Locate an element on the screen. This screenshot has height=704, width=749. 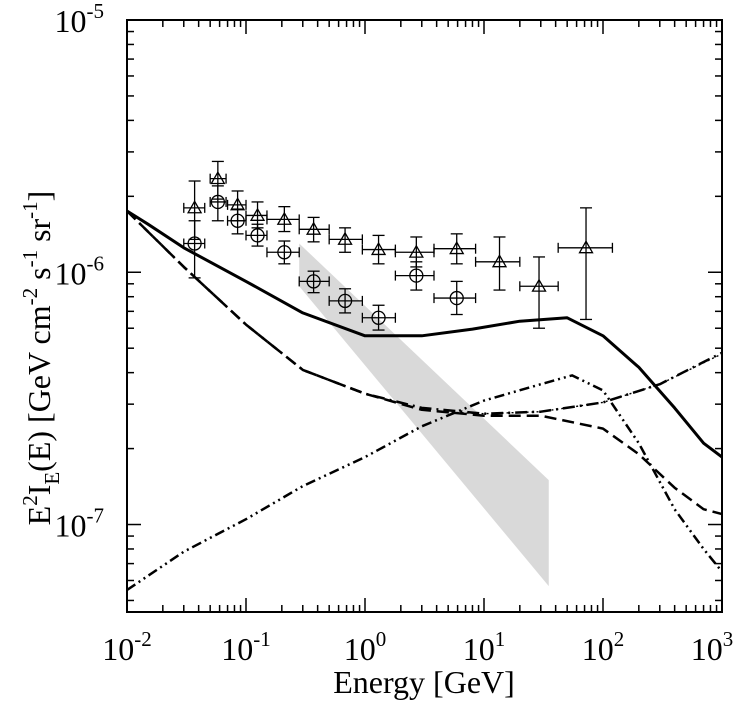
y-label-sup-m1b: -1 is located at coordinates (30, 210).